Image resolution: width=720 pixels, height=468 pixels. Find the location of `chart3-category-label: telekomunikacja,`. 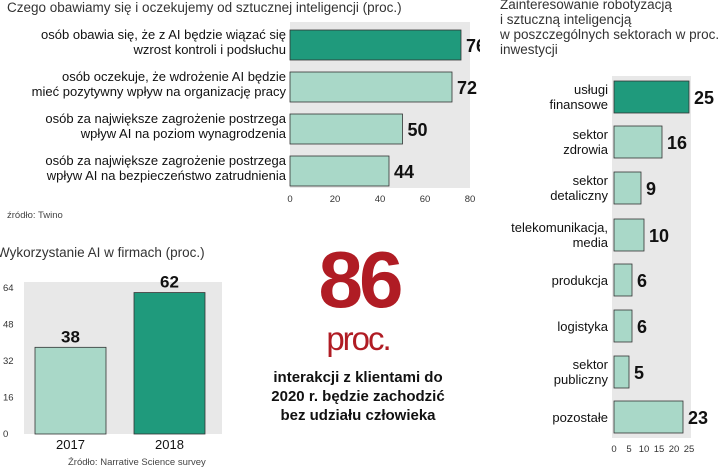

chart3-category-label: telekomunikacja, is located at coordinates (559, 227).